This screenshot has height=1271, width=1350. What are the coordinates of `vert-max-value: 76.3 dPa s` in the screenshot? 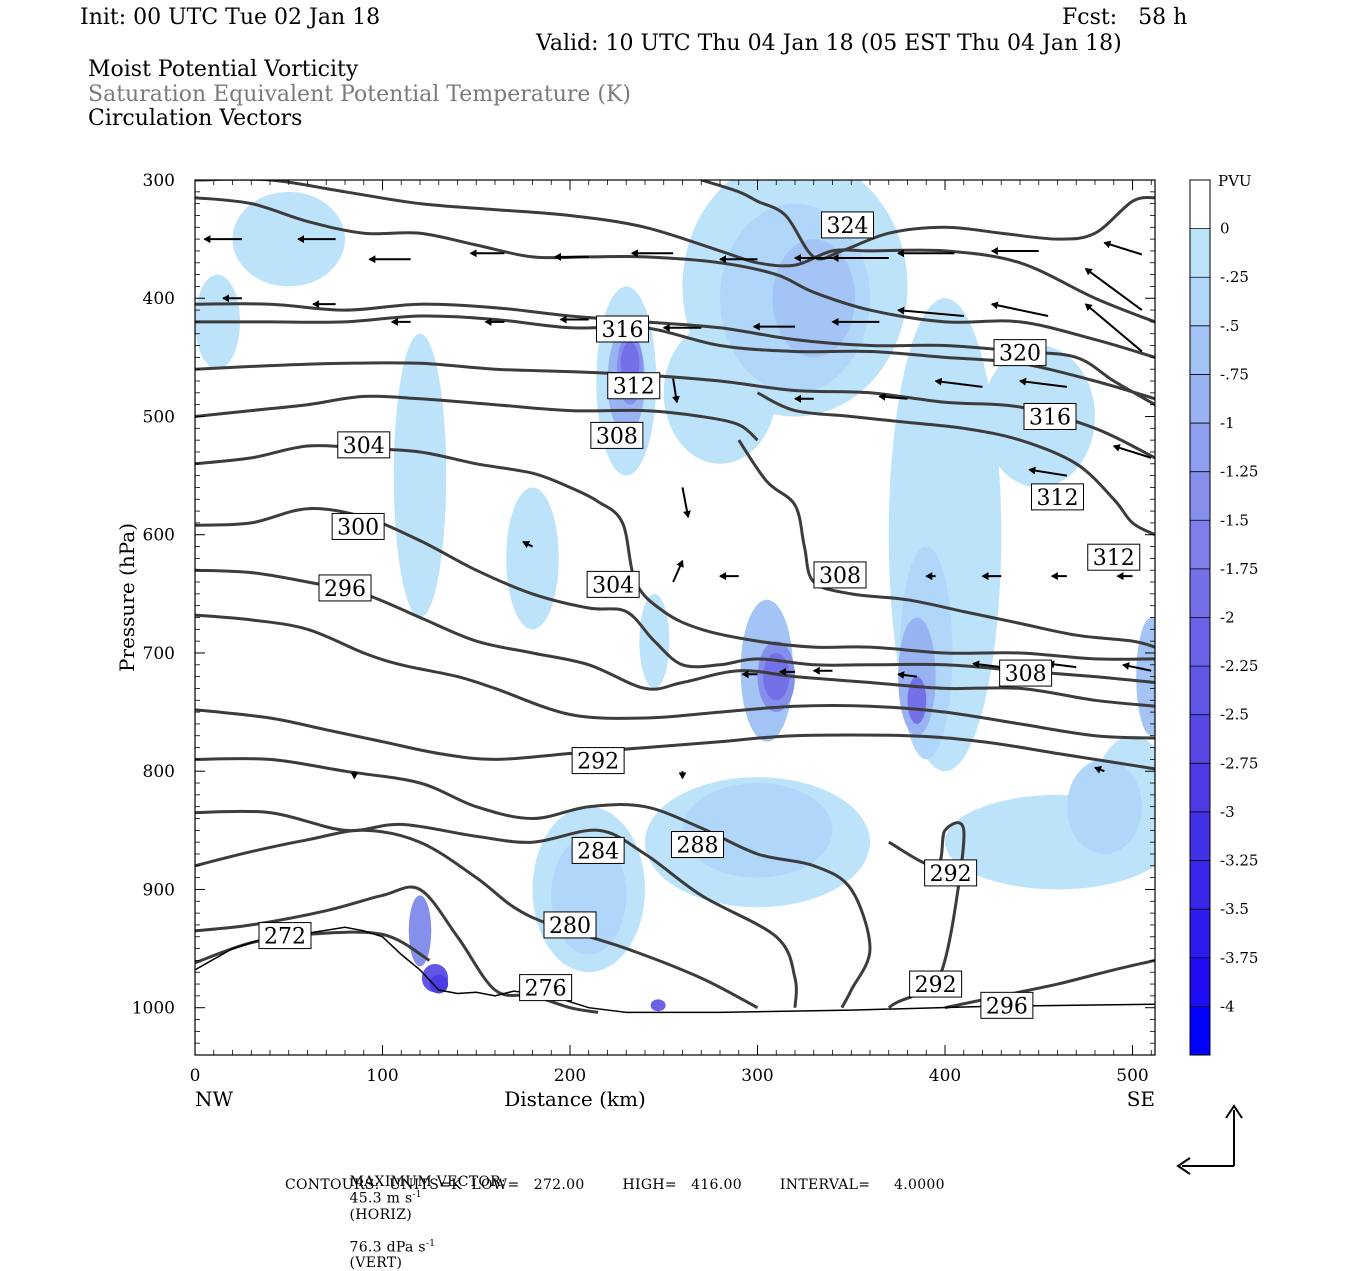 It's located at (387, 1247).